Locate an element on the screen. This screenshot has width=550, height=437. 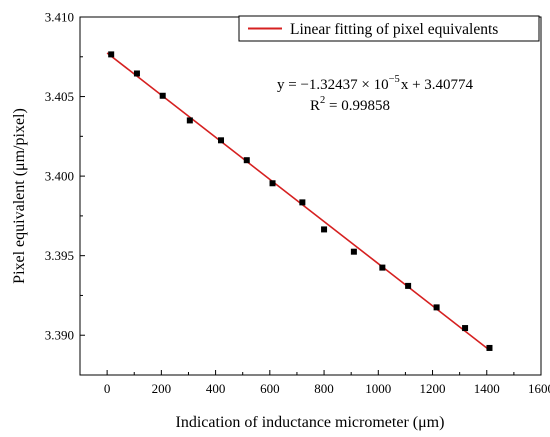
y-tick-label: 3.390 is located at coordinates (59, 335).